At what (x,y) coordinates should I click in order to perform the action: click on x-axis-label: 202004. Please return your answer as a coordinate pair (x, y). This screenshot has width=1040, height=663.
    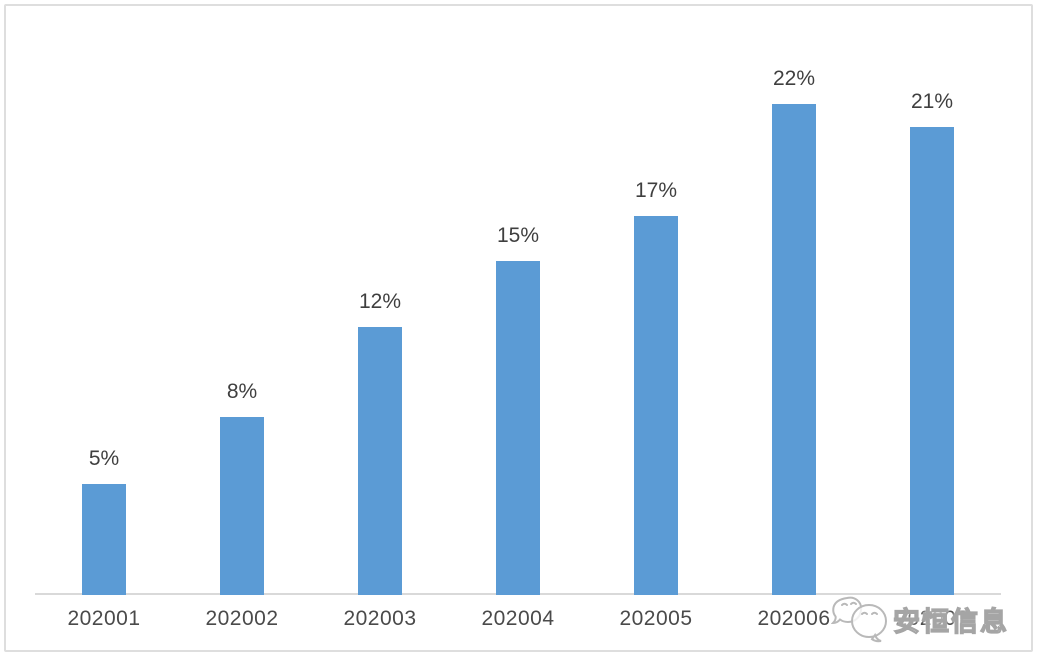
    Looking at the image, I should click on (518, 618).